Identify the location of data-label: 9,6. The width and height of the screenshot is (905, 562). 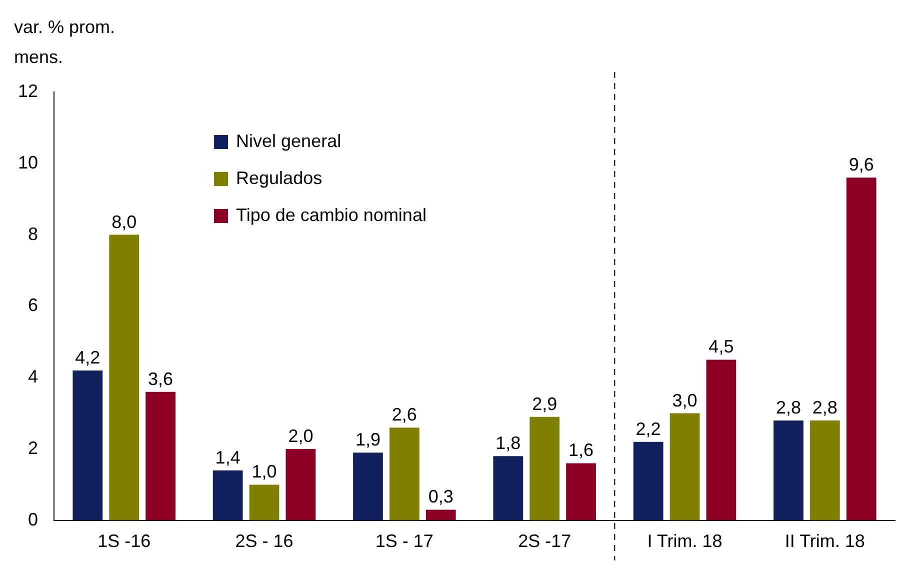
(861, 164).